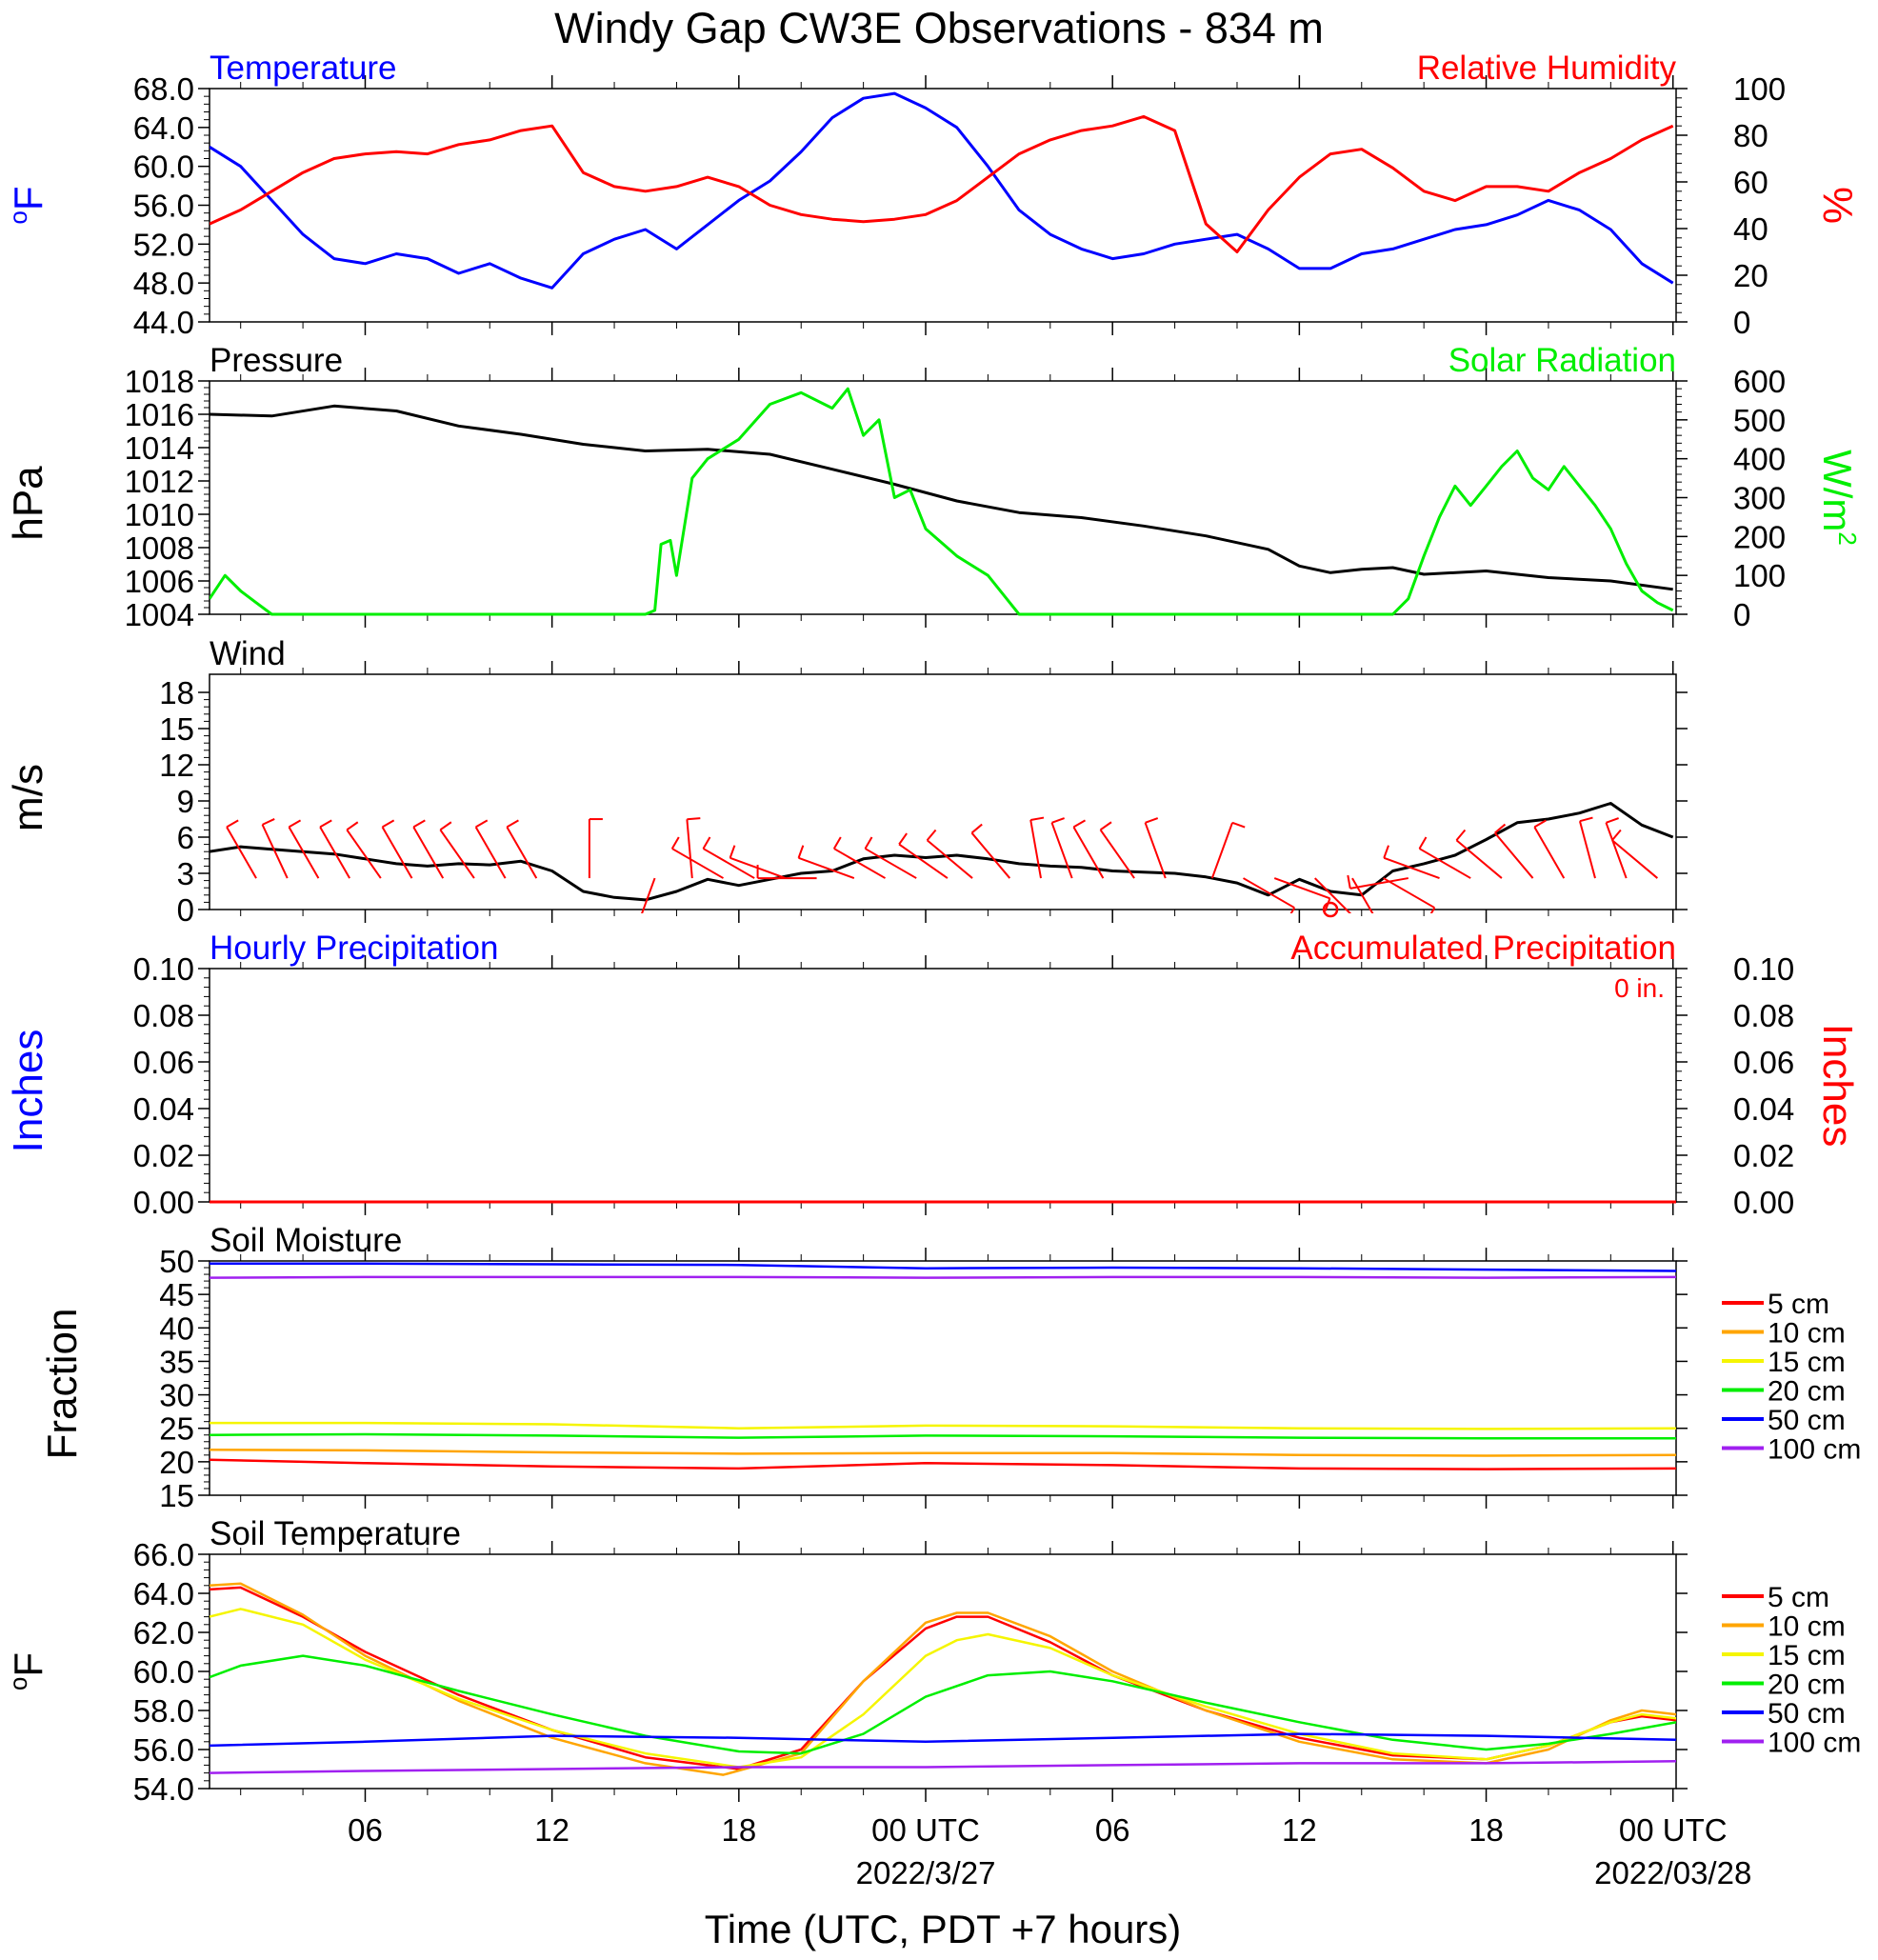 The image size is (1878, 1960). I want to click on pressure_solar-title-right: Solar Radiation, so click(1562, 360).